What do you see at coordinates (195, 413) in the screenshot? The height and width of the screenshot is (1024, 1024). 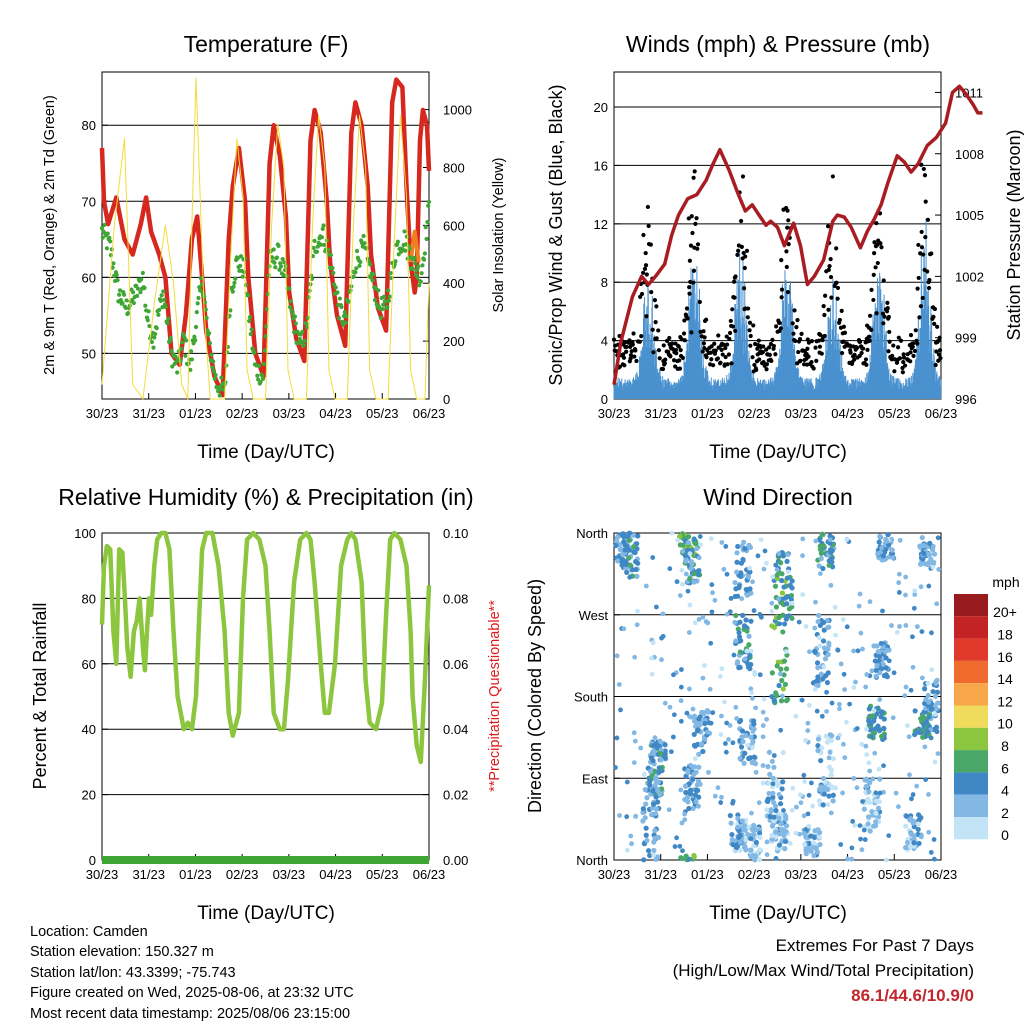 I see `x-tick-label: 01/23` at bounding box center [195, 413].